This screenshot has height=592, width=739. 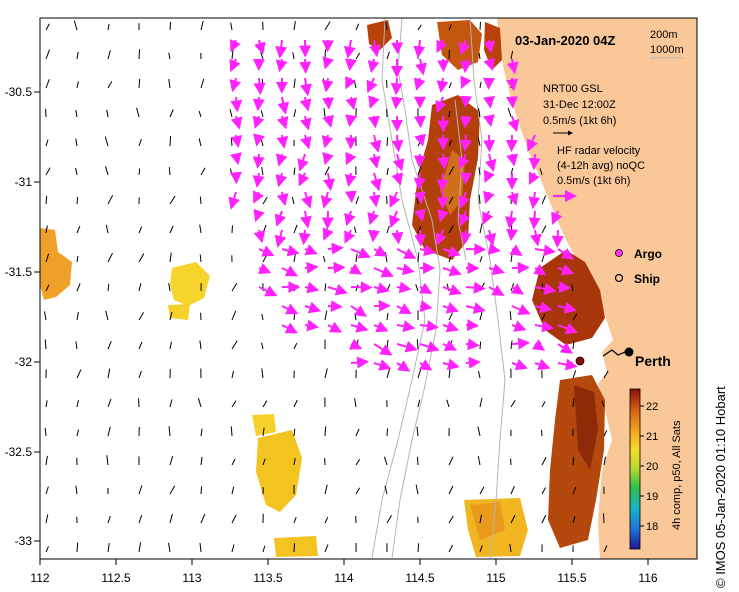 I want to click on x-tick-label: 116, so click(x=647, y=578).